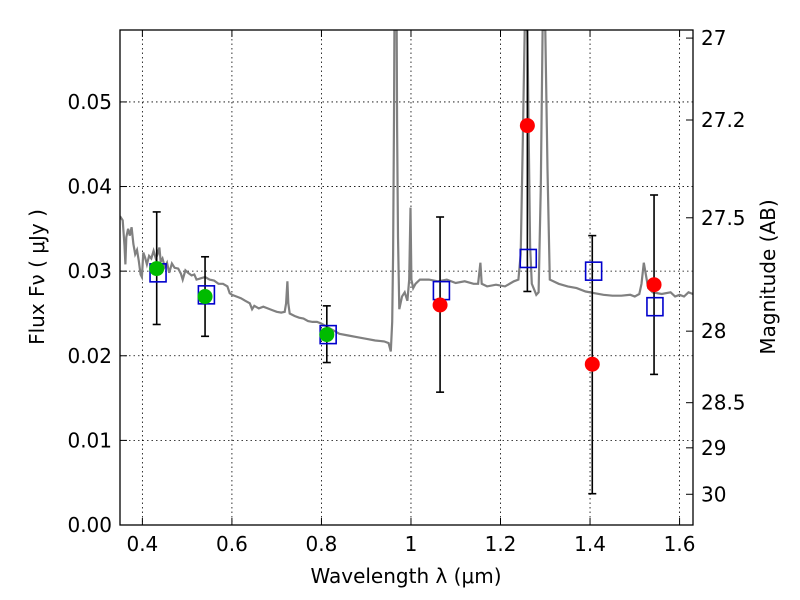 The width and height of the screenshot is (800, 600). Describe the element at coordinates (501, 544) in the screenshot. I see `x-tick-label: 1.2` at that location.